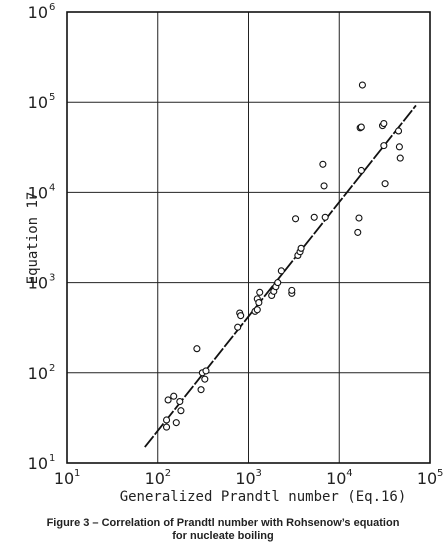 This screenshot has width=446, height=549. What do you see at coordinates (33, 238) in the screenshot?
I see `y-axis-title: Equation 17` at bounding box center [33, 238].